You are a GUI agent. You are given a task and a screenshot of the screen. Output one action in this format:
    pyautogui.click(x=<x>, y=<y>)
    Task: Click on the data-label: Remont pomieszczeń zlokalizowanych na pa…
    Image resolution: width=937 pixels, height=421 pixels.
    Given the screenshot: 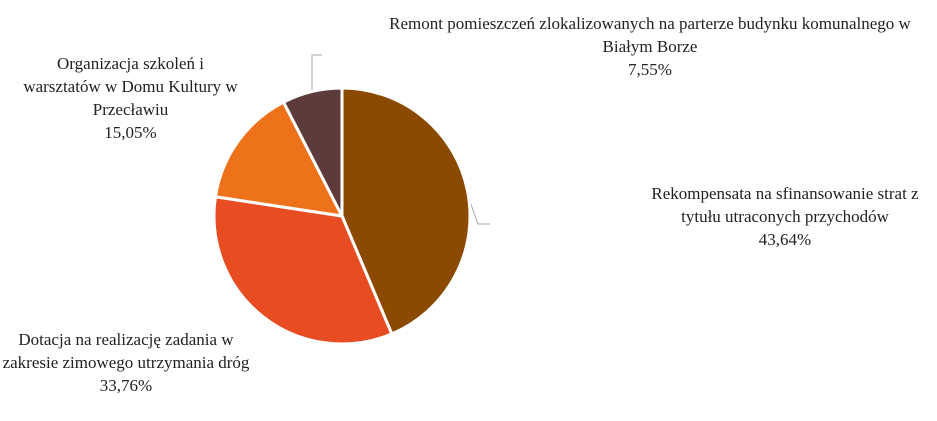 What is the action you would take?
    pyautogui.click(x=650, y=46)
    